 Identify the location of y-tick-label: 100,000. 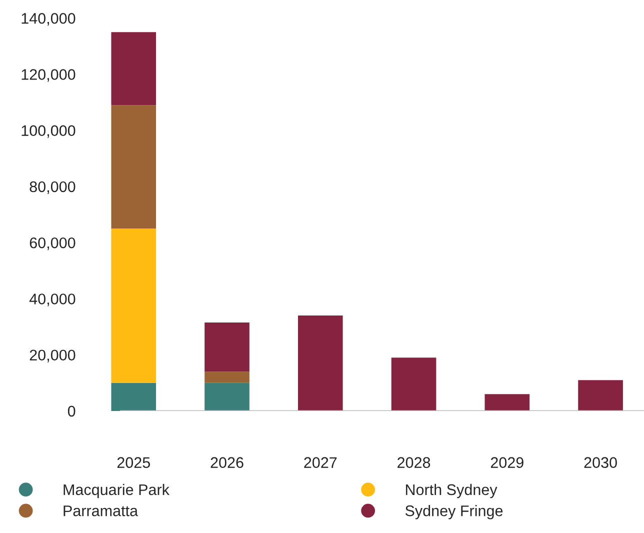
(49, 131).